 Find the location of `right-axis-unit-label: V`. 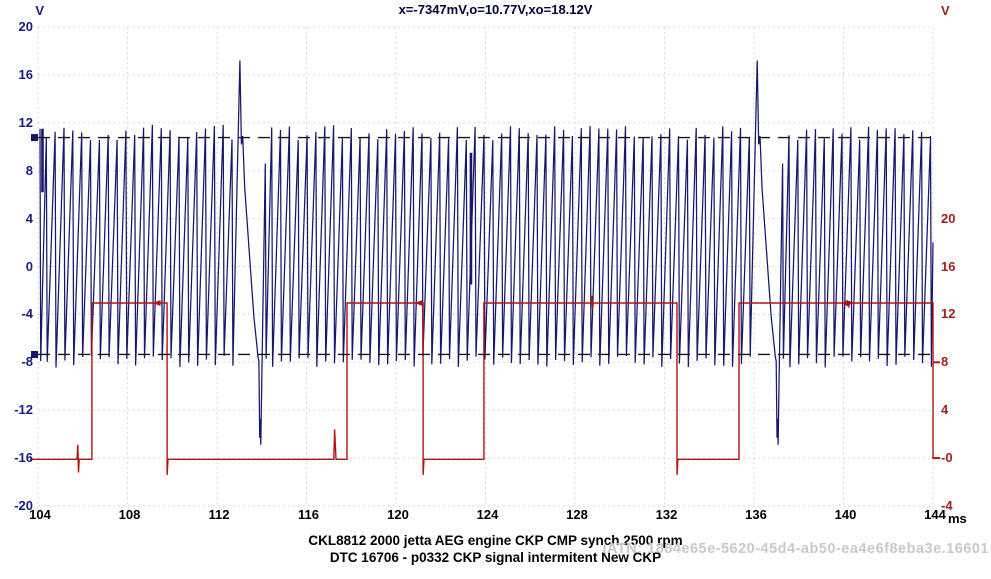

right-axis-unit-label: V is located at coordinates (945, 10).